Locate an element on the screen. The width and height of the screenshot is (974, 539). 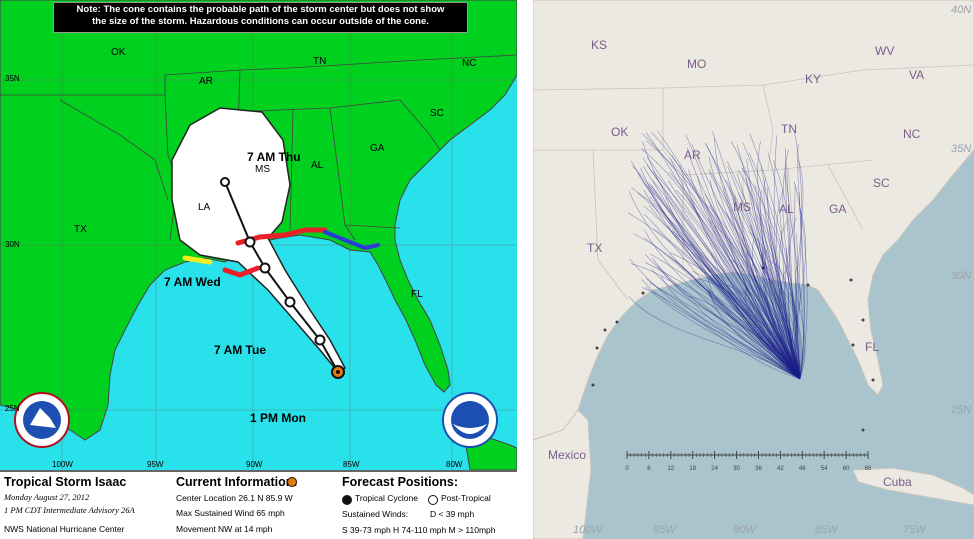
lat-label-35n: 35N is located at coordinates (12, 78).